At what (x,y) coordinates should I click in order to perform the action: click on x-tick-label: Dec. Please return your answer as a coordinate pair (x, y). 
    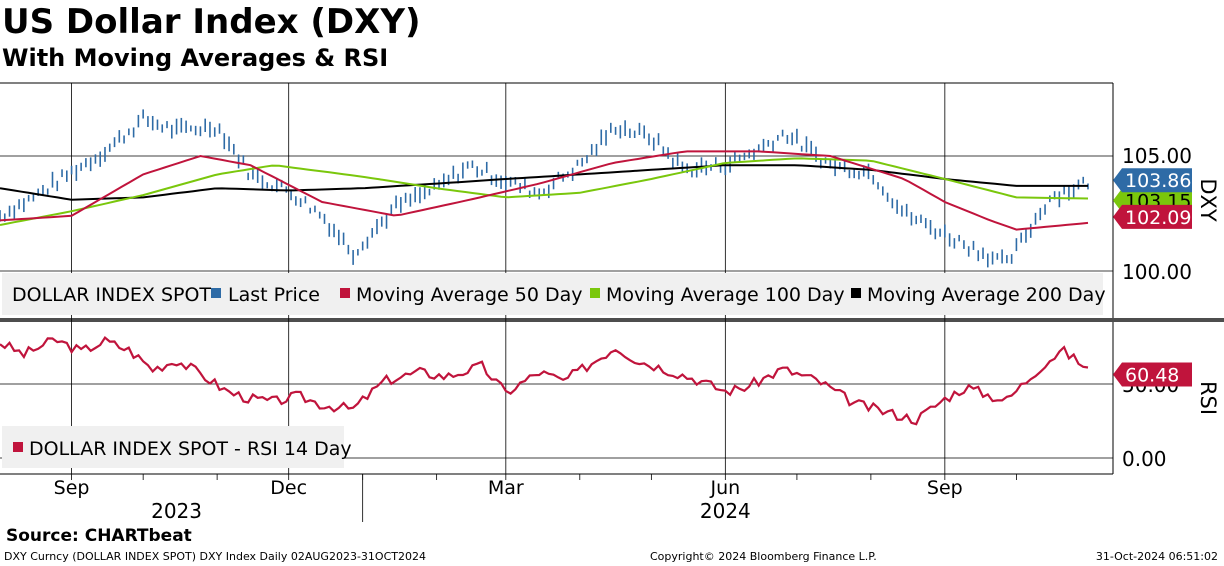
    Looking at the image, I should click on (288, 488).